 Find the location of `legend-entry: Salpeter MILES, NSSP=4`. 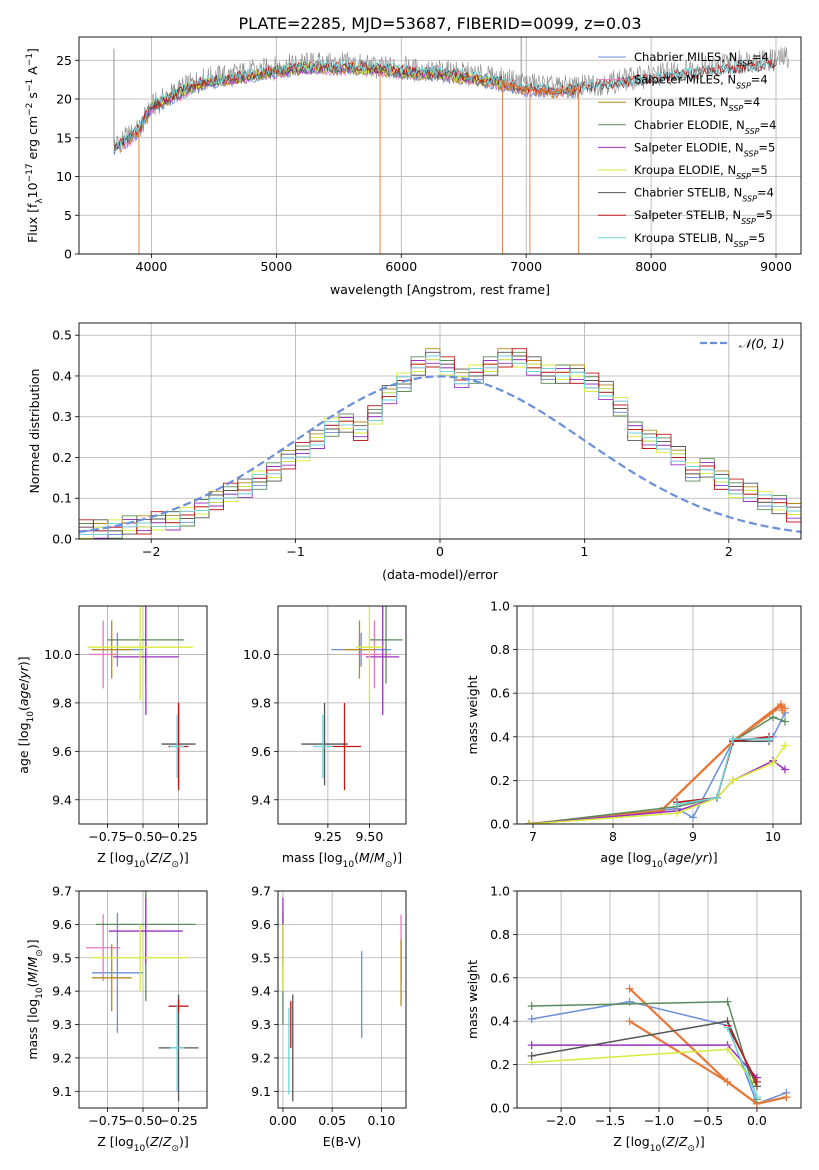

legend-entry: Salpeter MILES, NSSP=4 is located at coordinates (701, 82).